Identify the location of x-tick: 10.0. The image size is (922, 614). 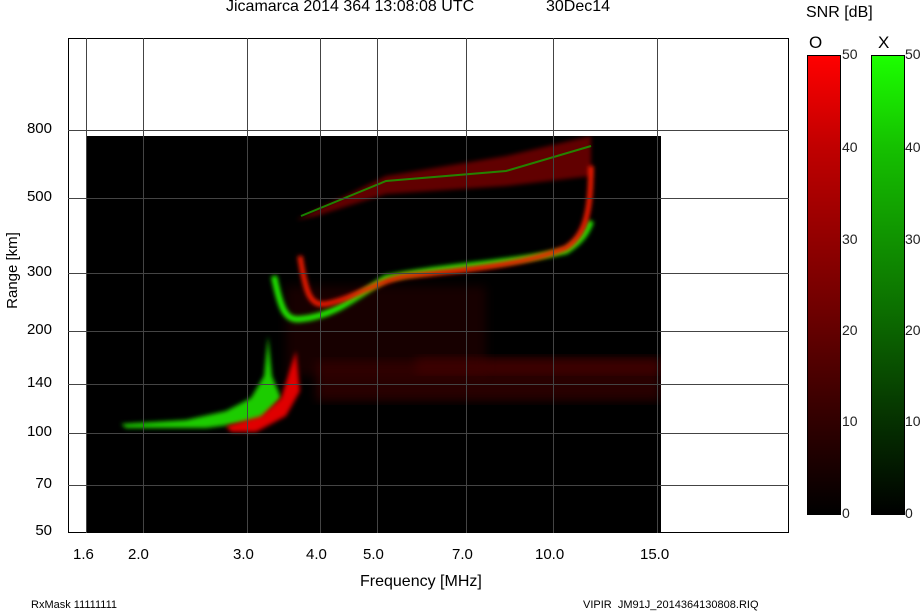
(550, 554).